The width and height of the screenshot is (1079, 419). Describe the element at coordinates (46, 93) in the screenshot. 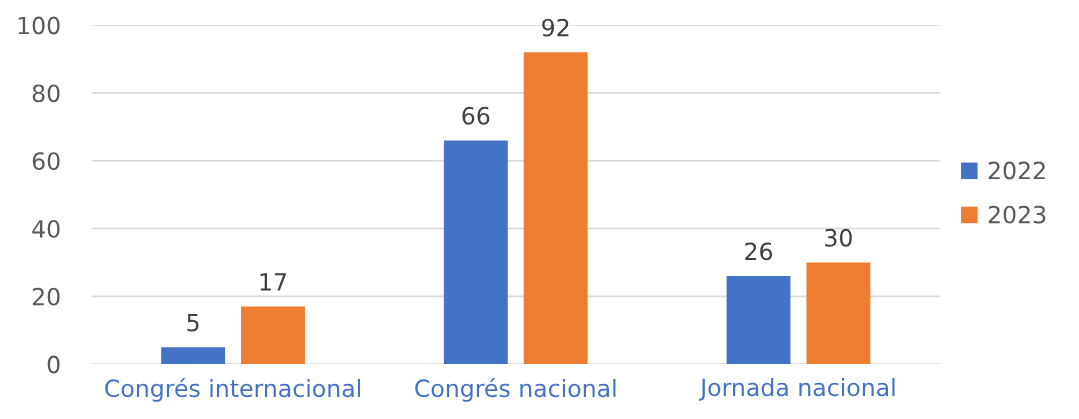

I see `y-tick-label: 80` at that location.